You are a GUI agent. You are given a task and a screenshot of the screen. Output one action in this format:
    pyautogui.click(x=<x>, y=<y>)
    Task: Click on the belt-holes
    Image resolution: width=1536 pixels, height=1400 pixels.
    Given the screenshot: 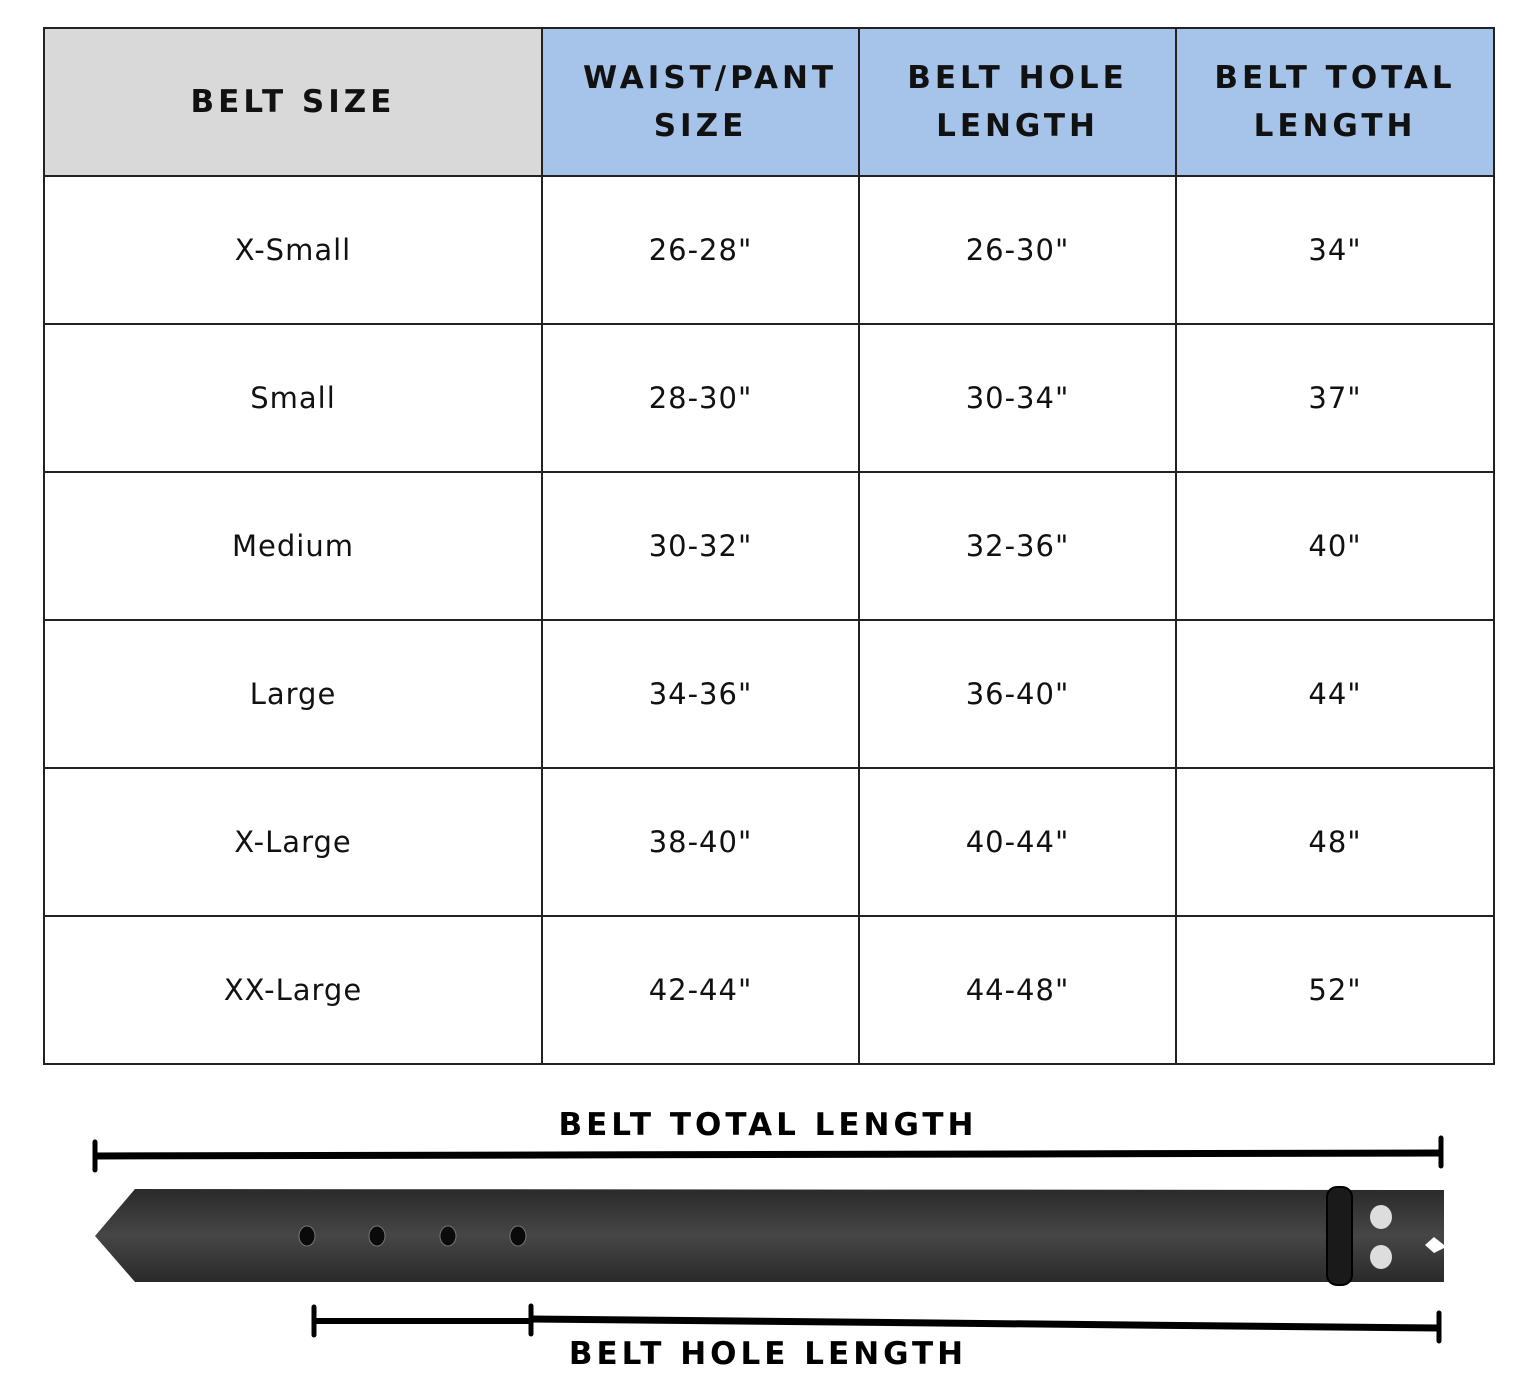 What is the action you would take?
    pyautogui.click(x=412, y=1236)
    